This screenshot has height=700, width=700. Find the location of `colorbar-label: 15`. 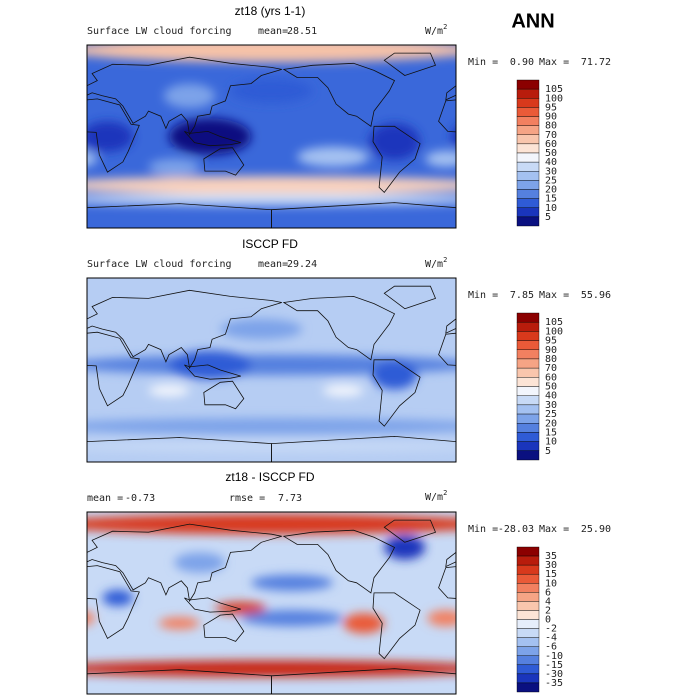

colorbar-label: 15 is located at coordinates (551, 199).